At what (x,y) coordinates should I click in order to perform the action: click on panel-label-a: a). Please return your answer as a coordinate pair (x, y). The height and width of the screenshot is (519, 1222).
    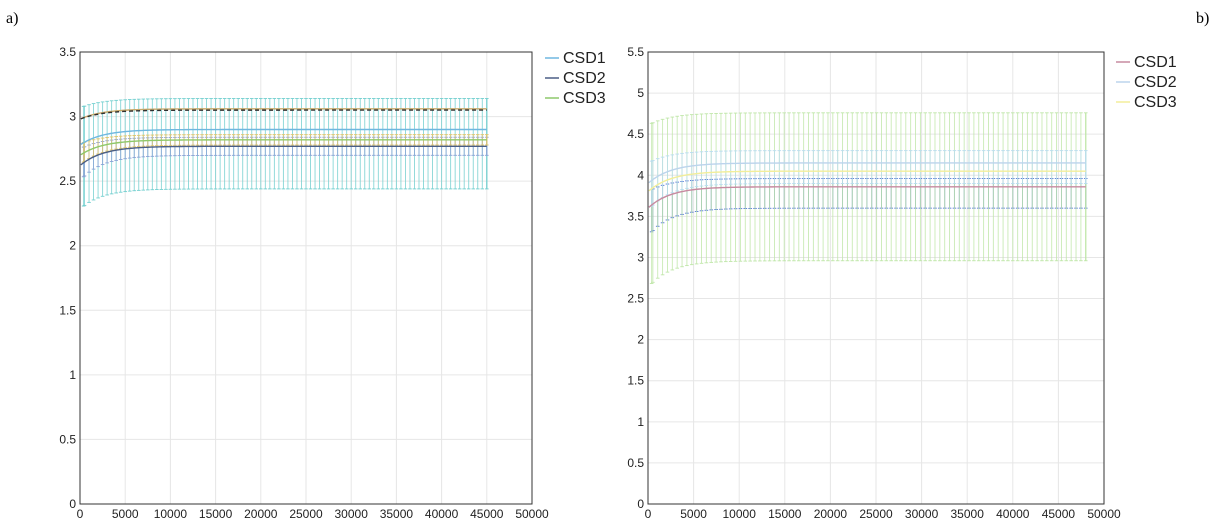
    Looking at the image, I should click on (12, 18).